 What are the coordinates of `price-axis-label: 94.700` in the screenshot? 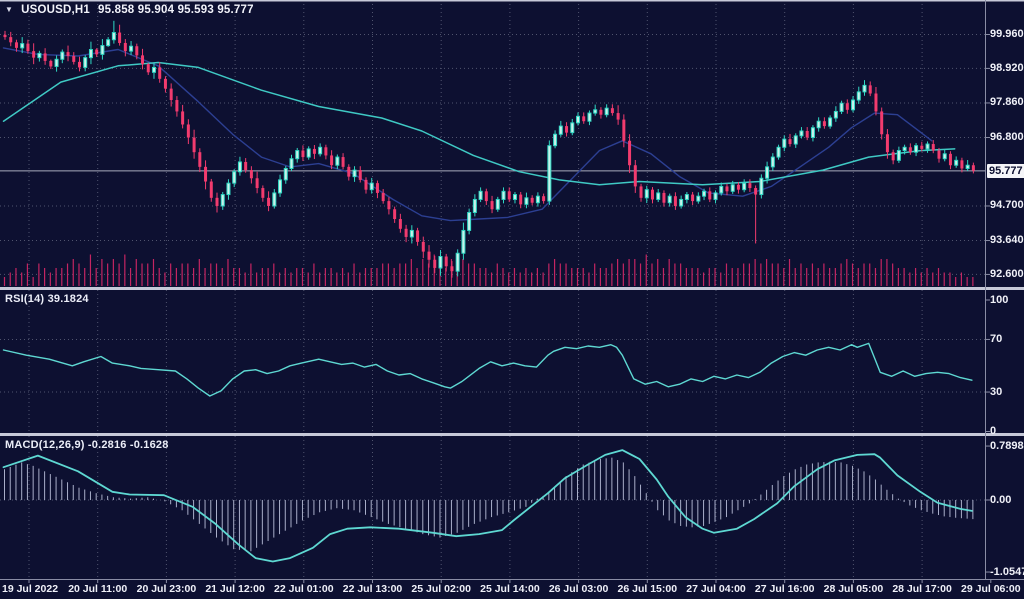 It's located at (1007, 205).